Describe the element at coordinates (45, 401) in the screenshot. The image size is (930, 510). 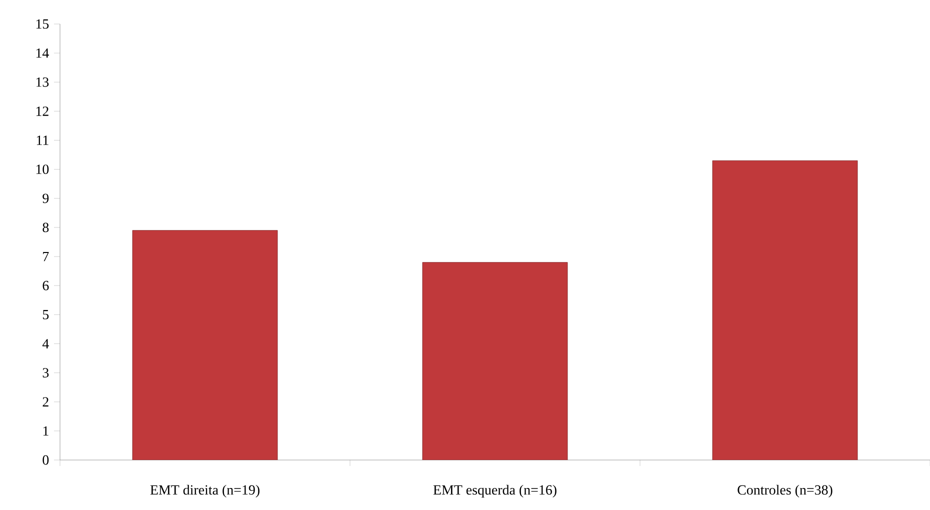
I see `y-tick-label: 2` at that location.